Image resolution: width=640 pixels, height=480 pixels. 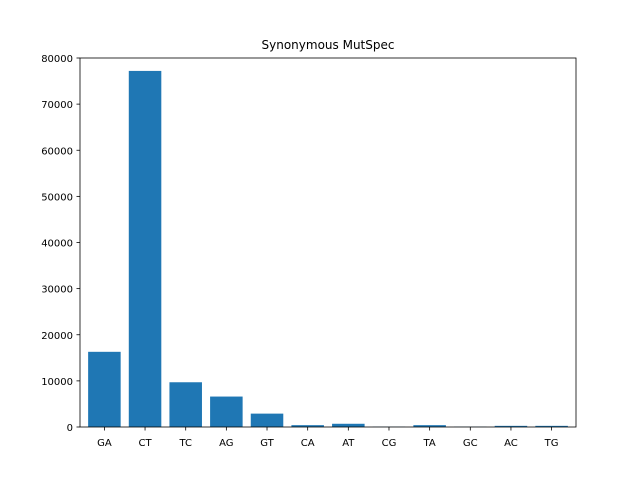 What do you see at coordinates (389, 443) in the screenshot?
I see `x-tick-label: CG` at bounding box center [389, 443].